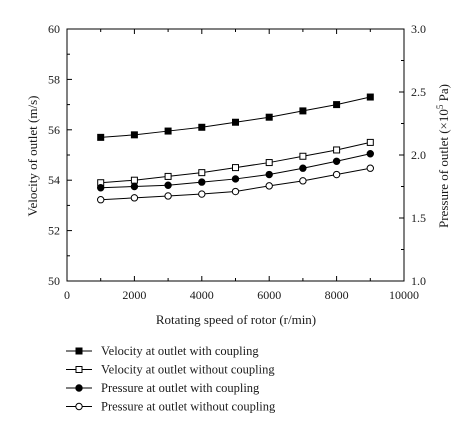  What do you see at coordinates (440, 106) in the screenshot?
I see `right-y-axis-label-exponent: 5` at bounding box center [440, 106].